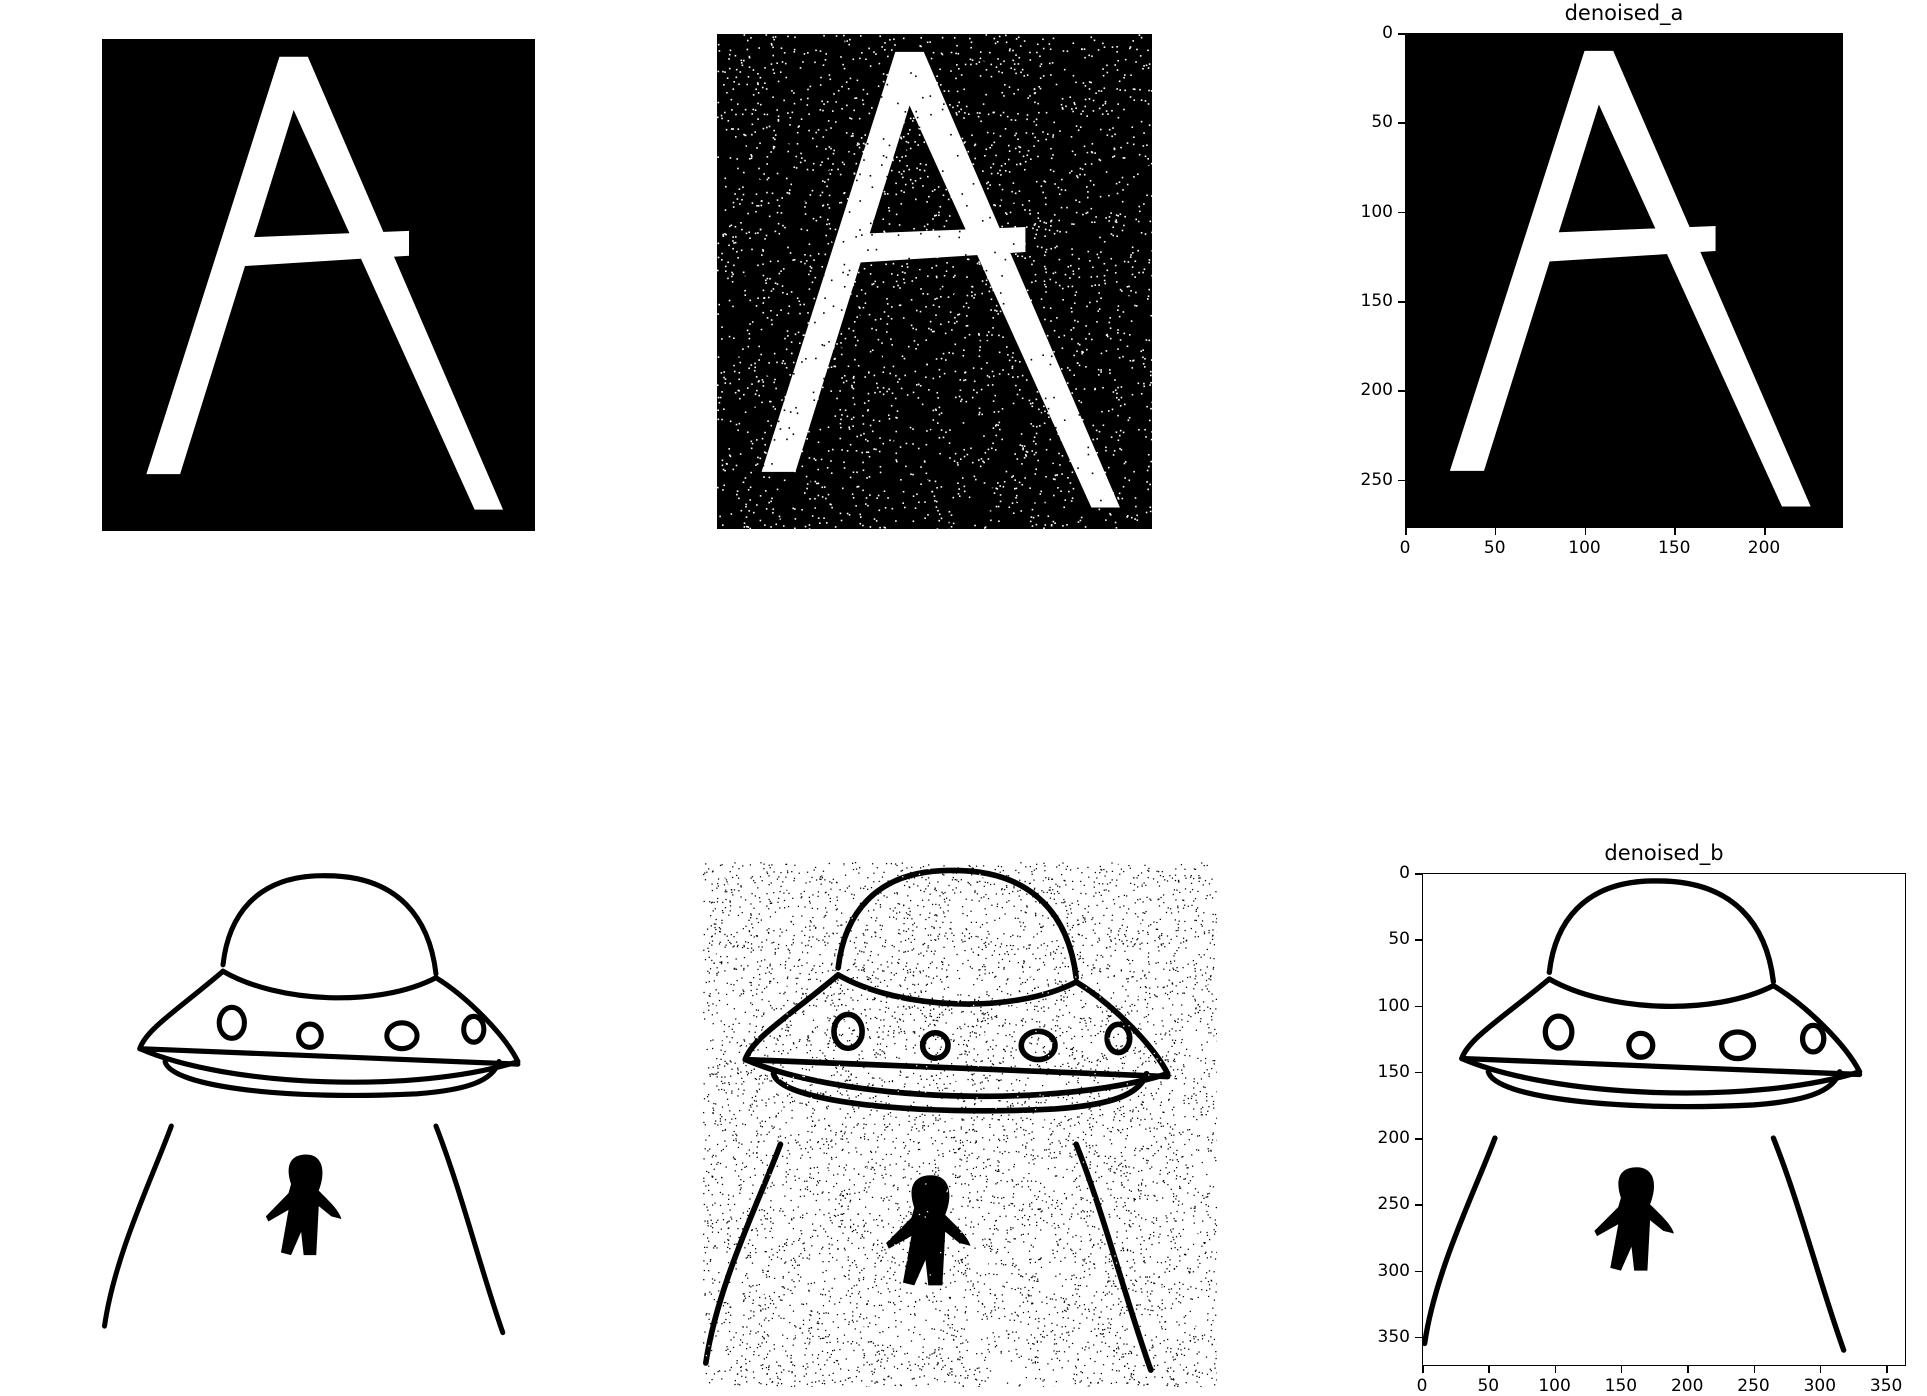  Describe the element at coordinates (1663, 853) in the screenshot. I see `chart-title: denoised_b` at that location.